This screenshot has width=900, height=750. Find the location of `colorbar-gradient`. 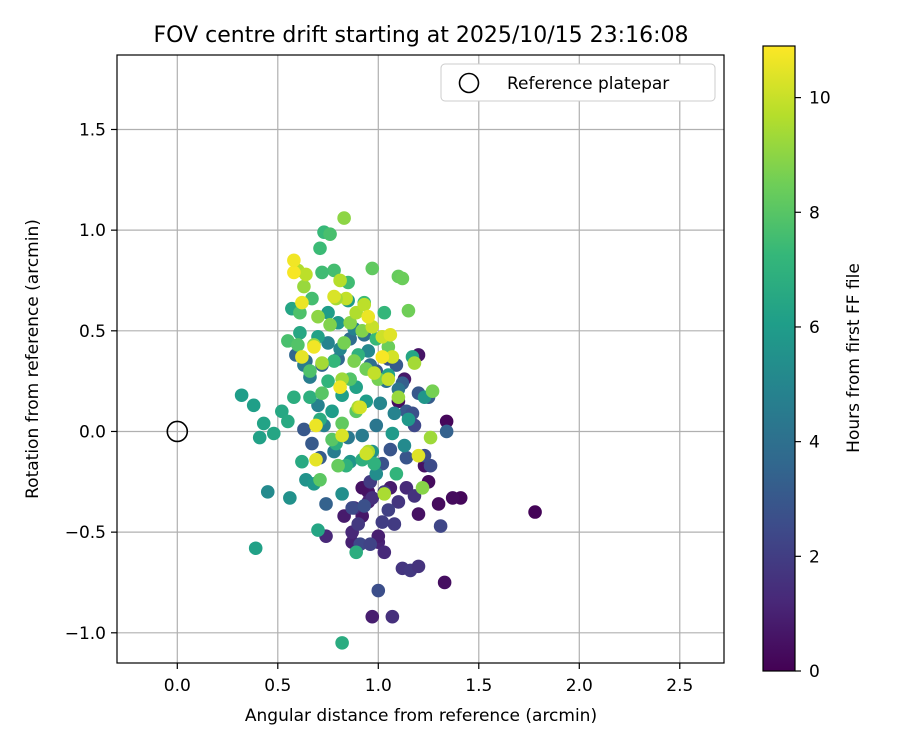

colorbar-gradient is located at coordinates (779, 358).